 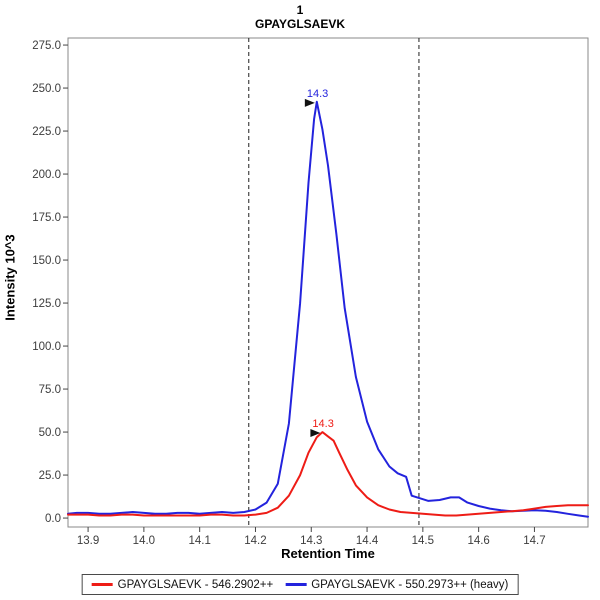 What do you see at coordinates (367, 541) in the screenshot?
I see `x-tick-label: 14.4` at bounding box center [367, 541].